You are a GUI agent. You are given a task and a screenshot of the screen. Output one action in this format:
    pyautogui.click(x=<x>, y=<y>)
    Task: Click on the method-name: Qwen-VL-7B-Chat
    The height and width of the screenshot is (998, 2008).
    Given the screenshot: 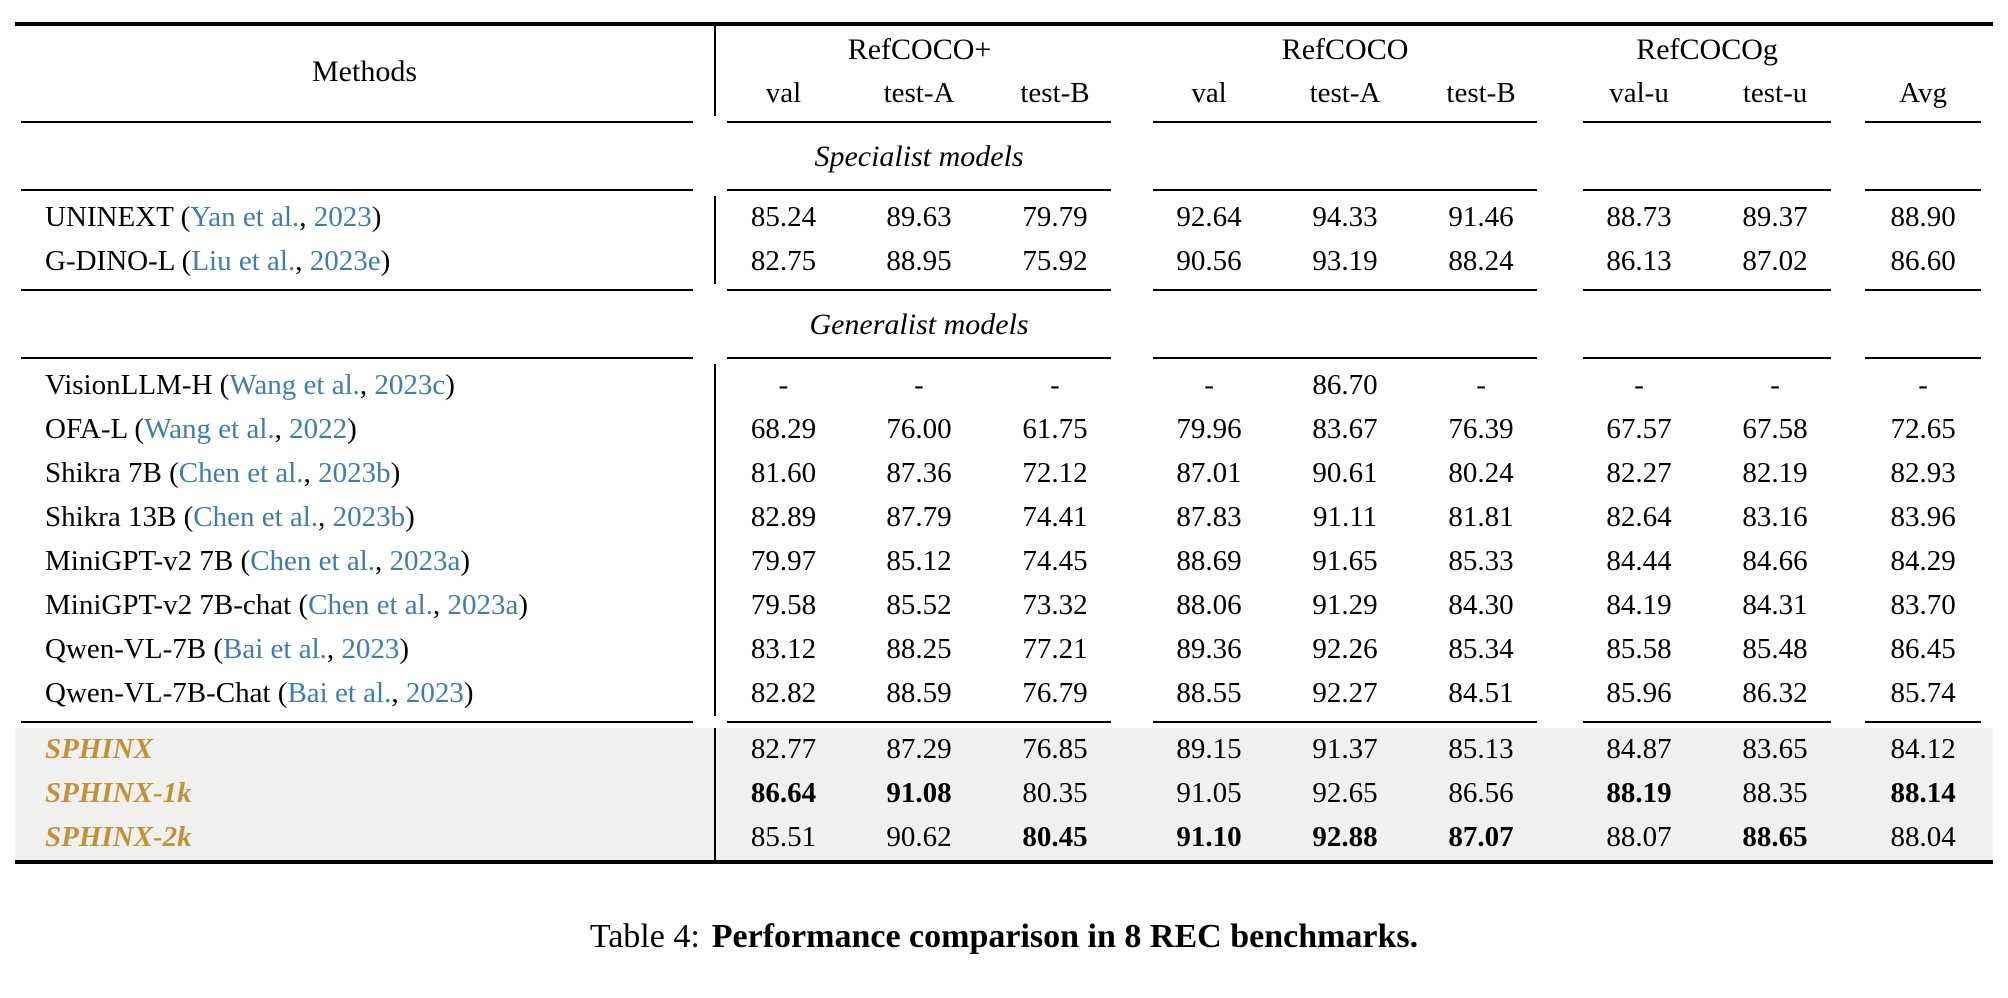 What is the action you would take?
    pyautogui.click(x=158, y=693)
    